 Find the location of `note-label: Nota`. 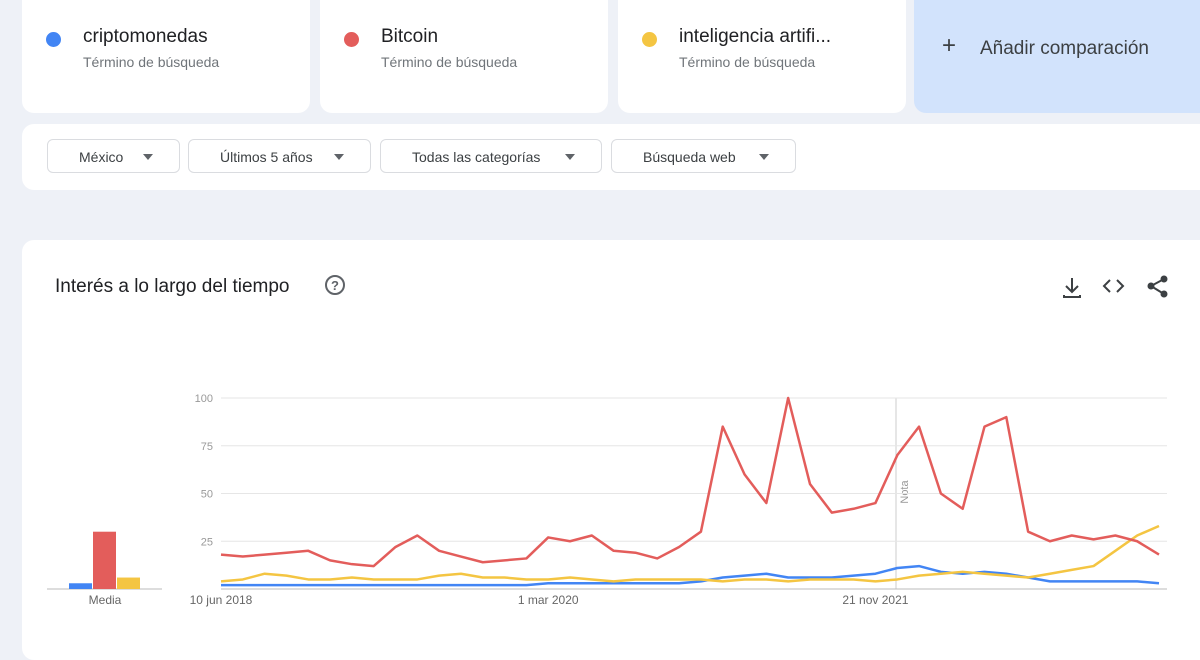

note-label: Nota is located at coordinates (905, 492).